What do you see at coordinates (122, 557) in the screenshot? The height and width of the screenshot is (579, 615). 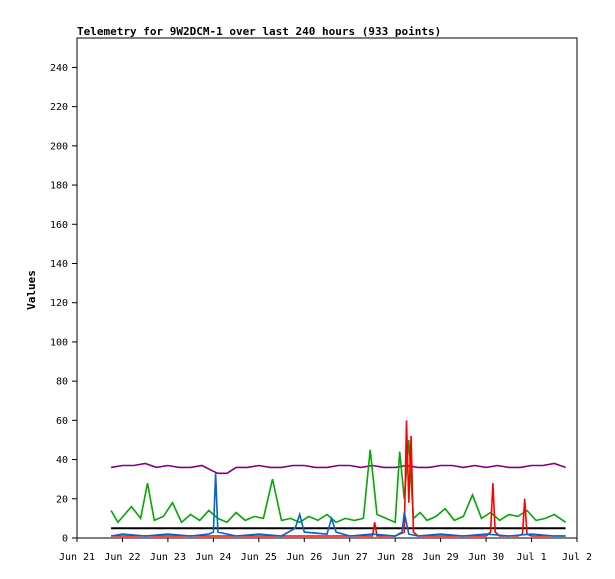 I see `x-tick-label: Jun 22` at bounding box center [122, 557].